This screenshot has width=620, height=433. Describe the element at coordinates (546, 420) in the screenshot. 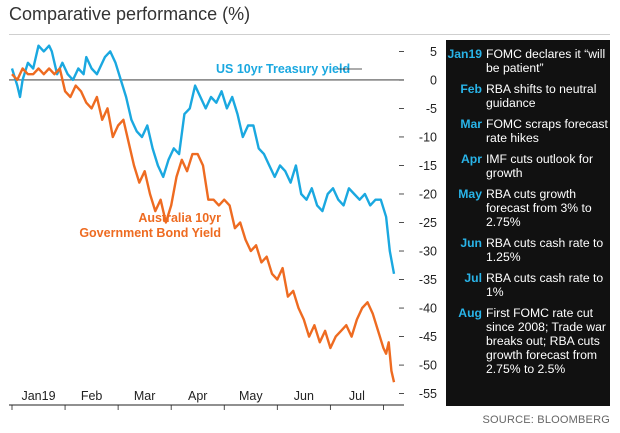

I see `source-note: SOURCE: BLOOMBERG` at that location.